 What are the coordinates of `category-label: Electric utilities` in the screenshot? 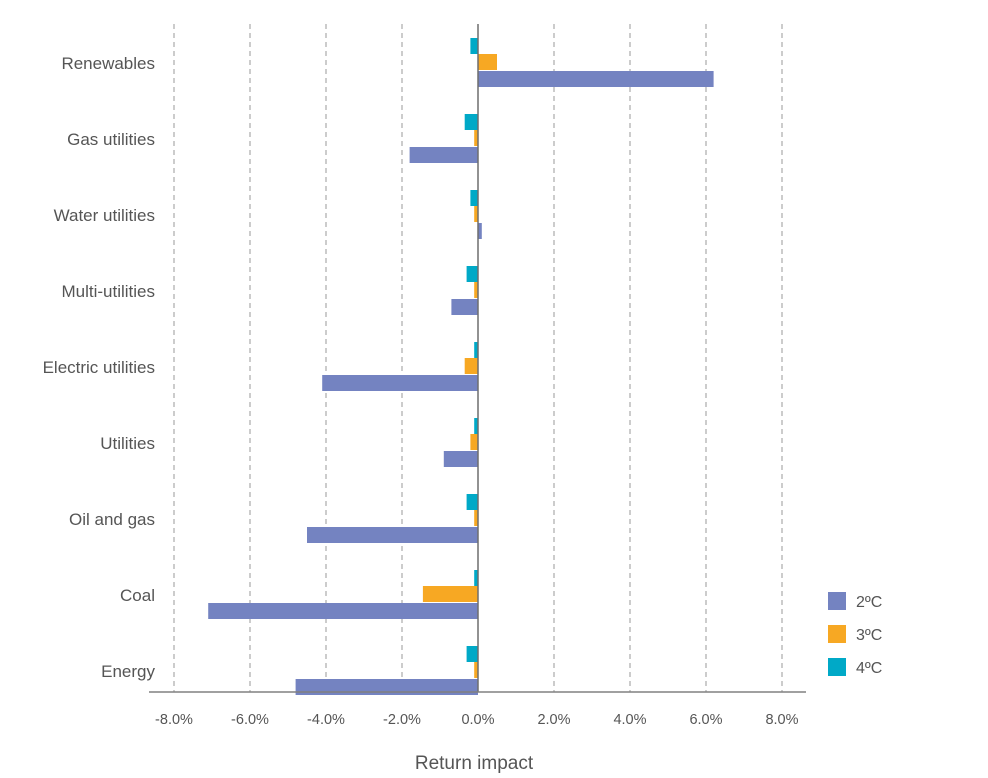 It's located at (99, 367).